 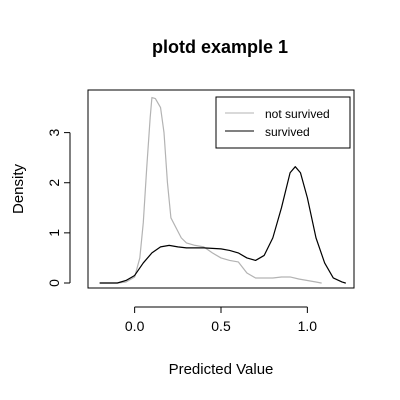 I want to click on y-axis: 0 1 2 3, so click(x=58, y=208).